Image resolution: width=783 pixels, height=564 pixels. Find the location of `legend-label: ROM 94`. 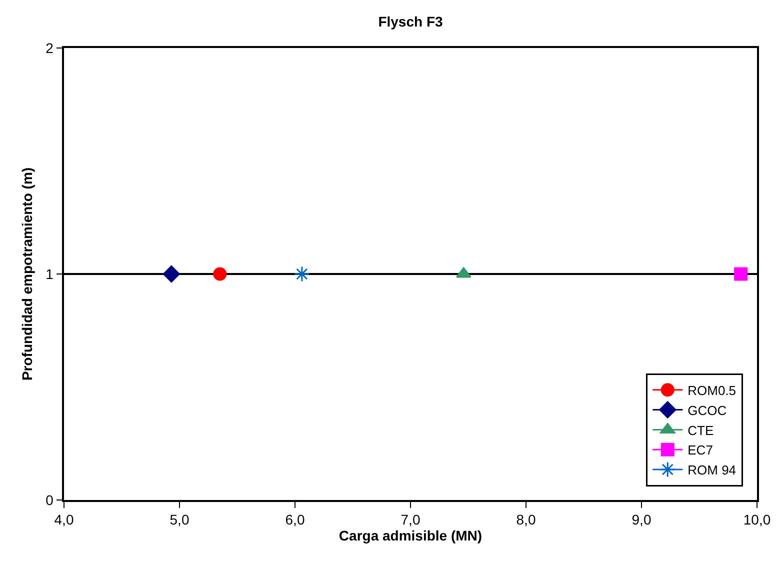

legend-label: ROM 94 is located at coordinates (712, 470).